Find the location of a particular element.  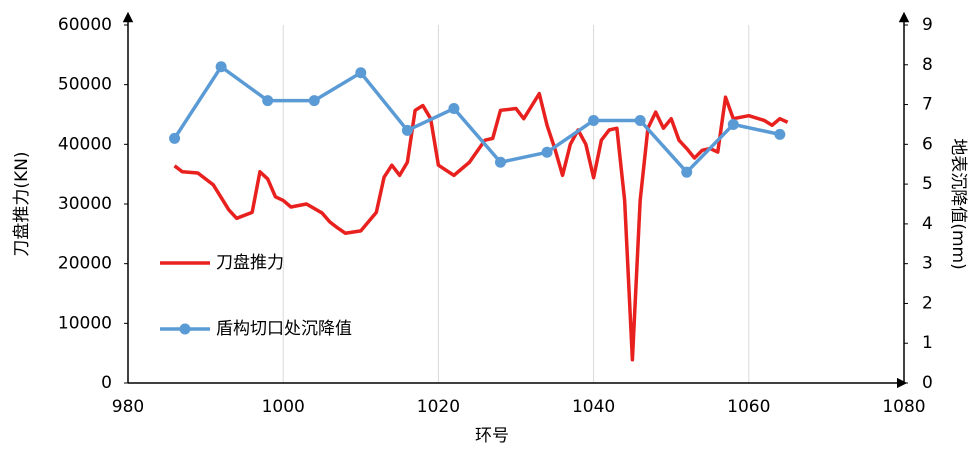

y2-tick-label: 3 is located at coordinates (927, 264).